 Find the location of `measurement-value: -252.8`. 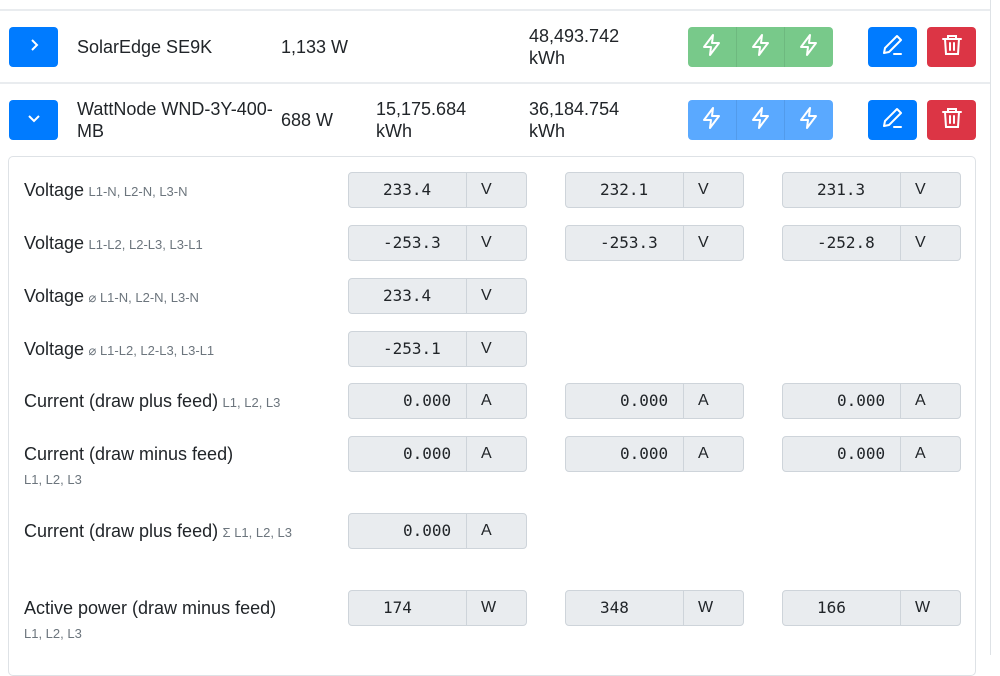

measurement-value: -252.8 is located at coordinates (842, 243).